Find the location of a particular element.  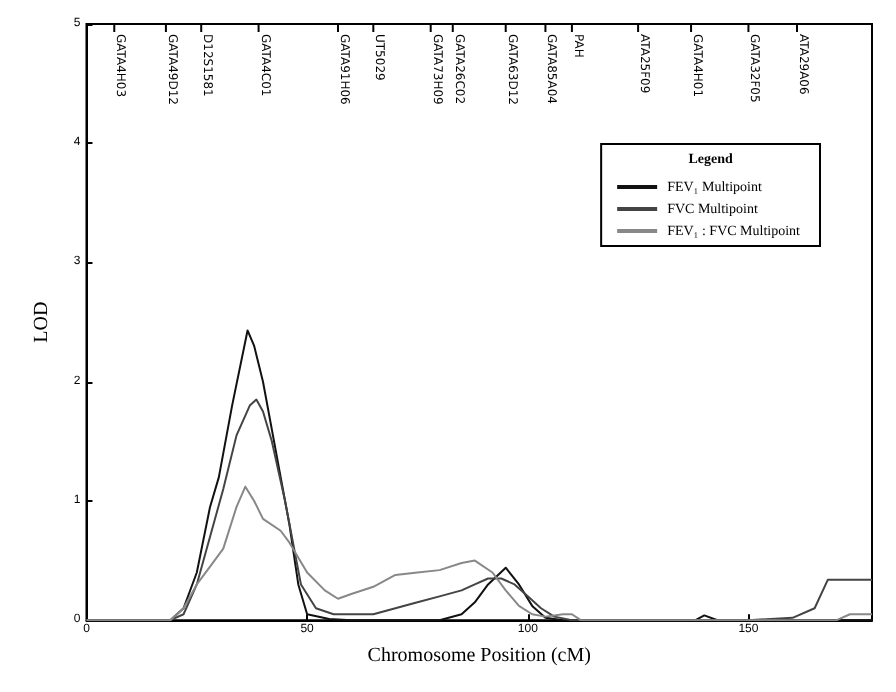

y-axis-title: LOD is located at coordinates (42, 322).